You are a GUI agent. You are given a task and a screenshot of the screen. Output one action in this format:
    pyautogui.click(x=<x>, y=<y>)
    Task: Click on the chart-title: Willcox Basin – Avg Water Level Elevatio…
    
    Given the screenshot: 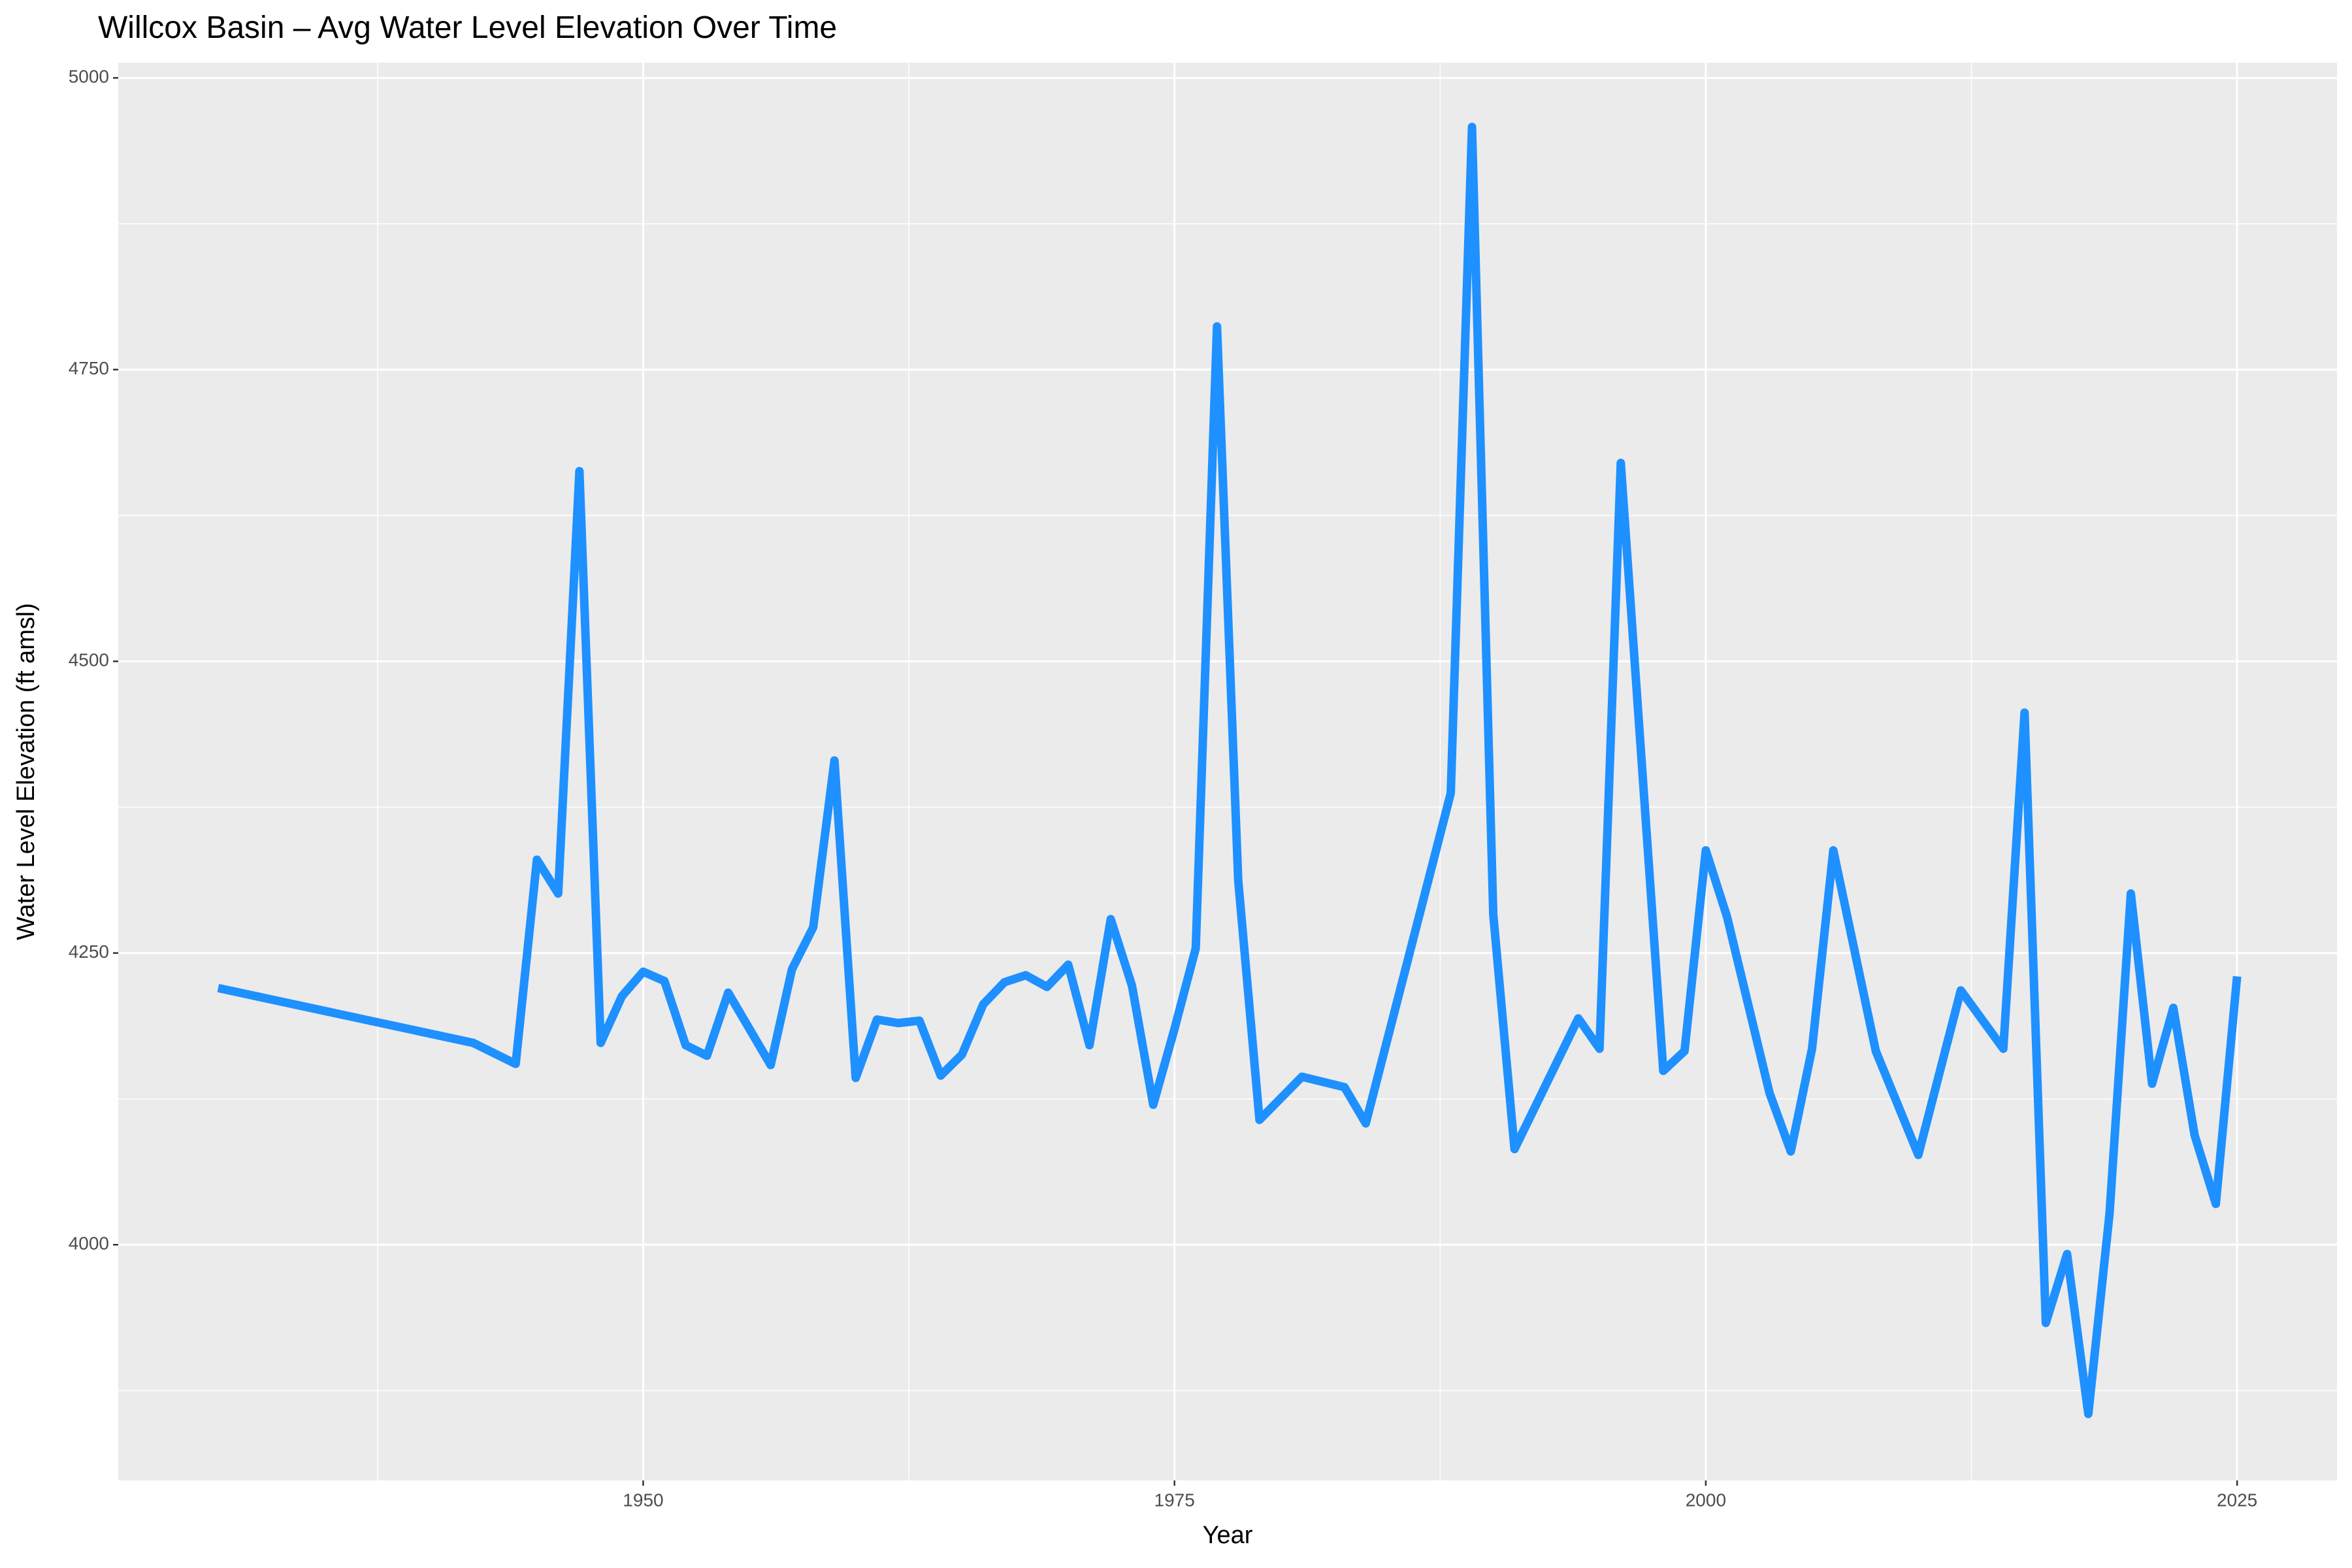 What is the action you would take?
    pyautogui.click(x=467, y=27)
    